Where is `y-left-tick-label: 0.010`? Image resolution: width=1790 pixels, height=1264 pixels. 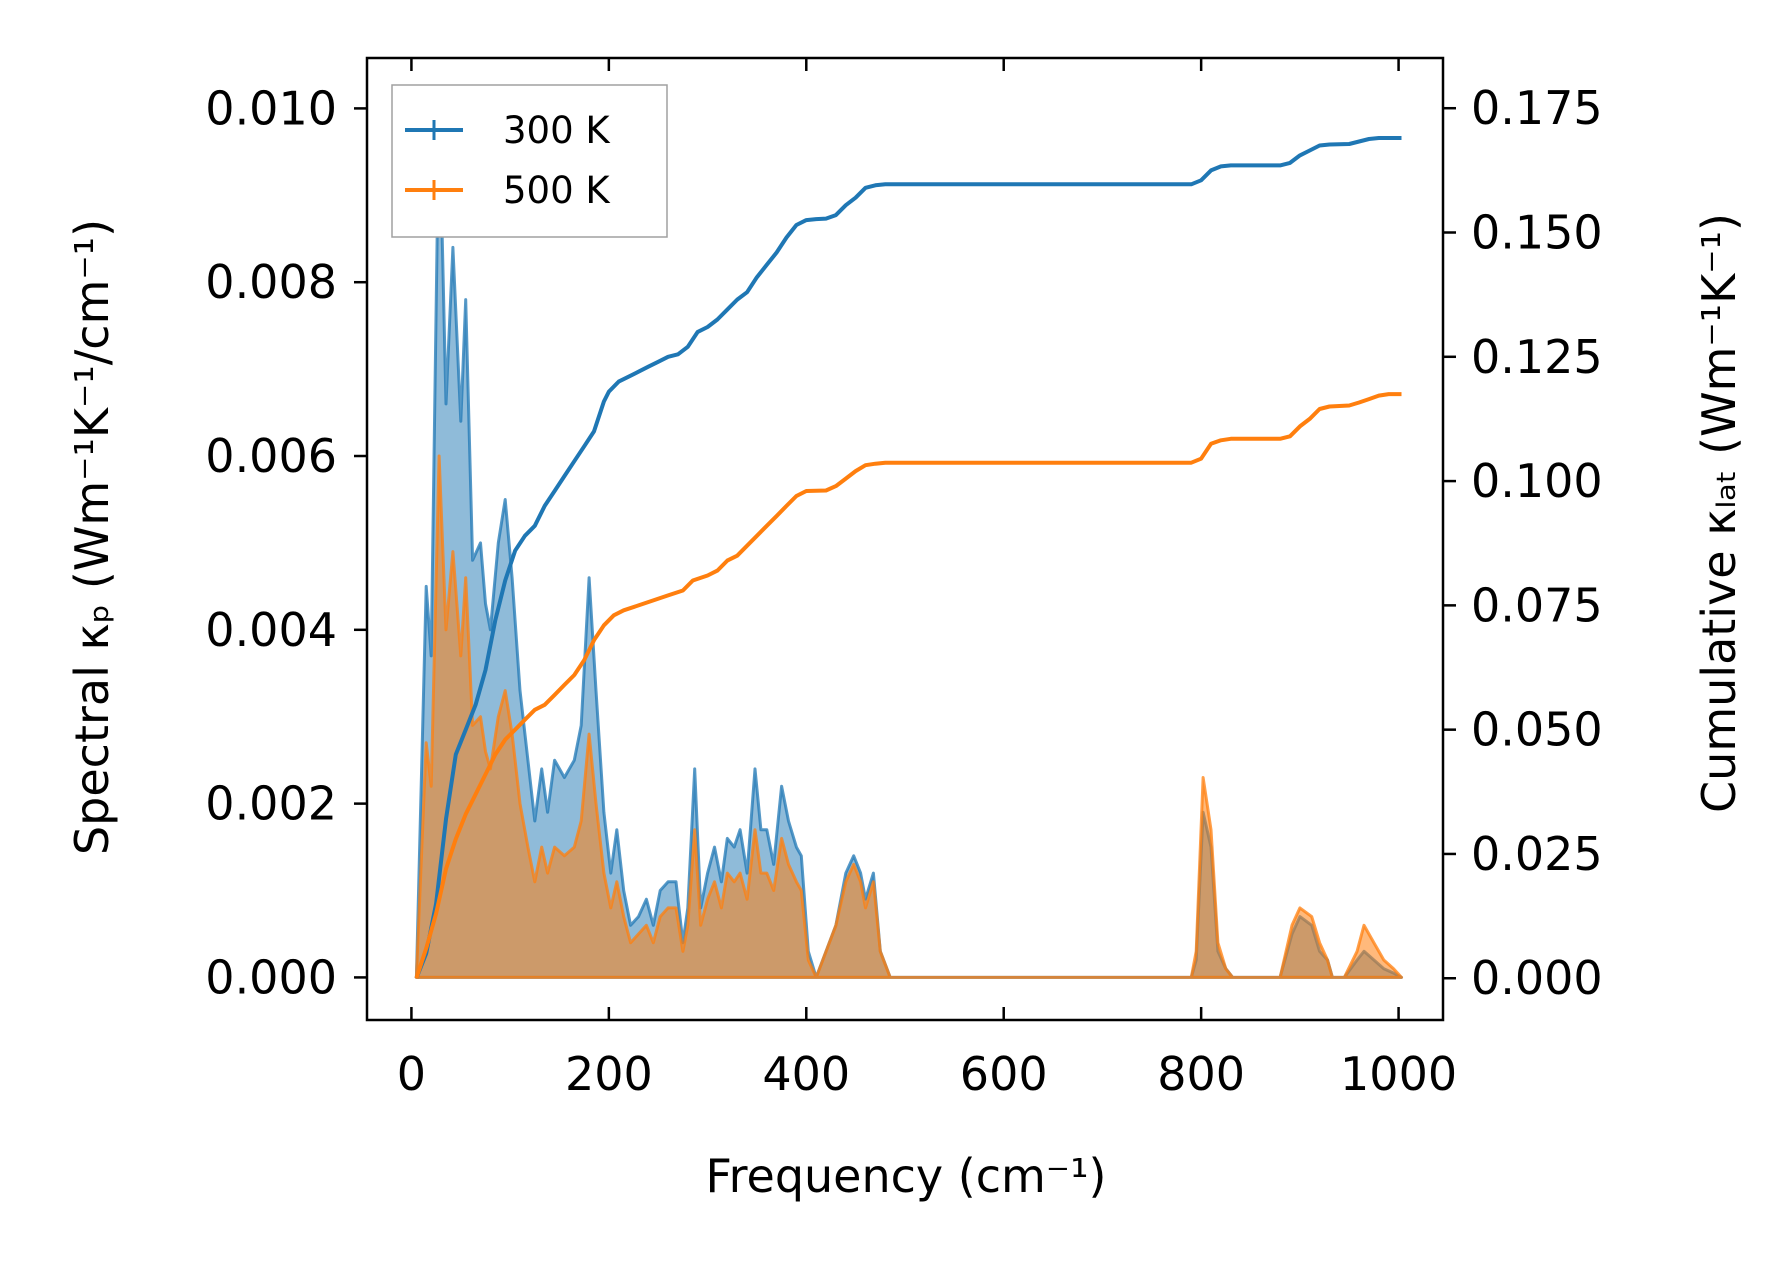 y-left-tick-label: 0.010 is located at coordinates (271, 108).